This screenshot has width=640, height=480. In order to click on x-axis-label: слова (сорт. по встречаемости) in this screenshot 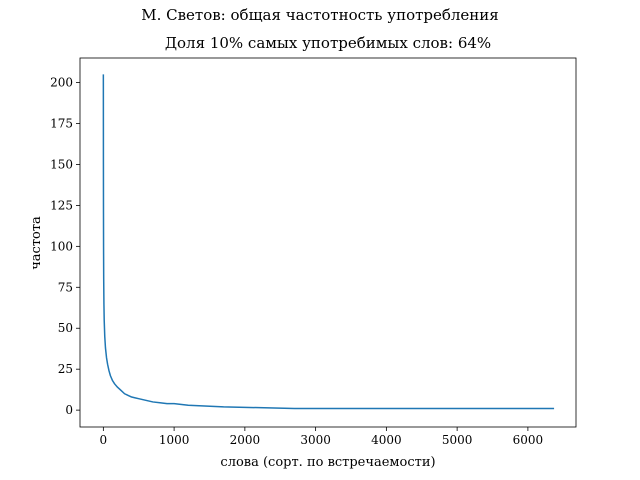, I will do `click(327, 462)`.